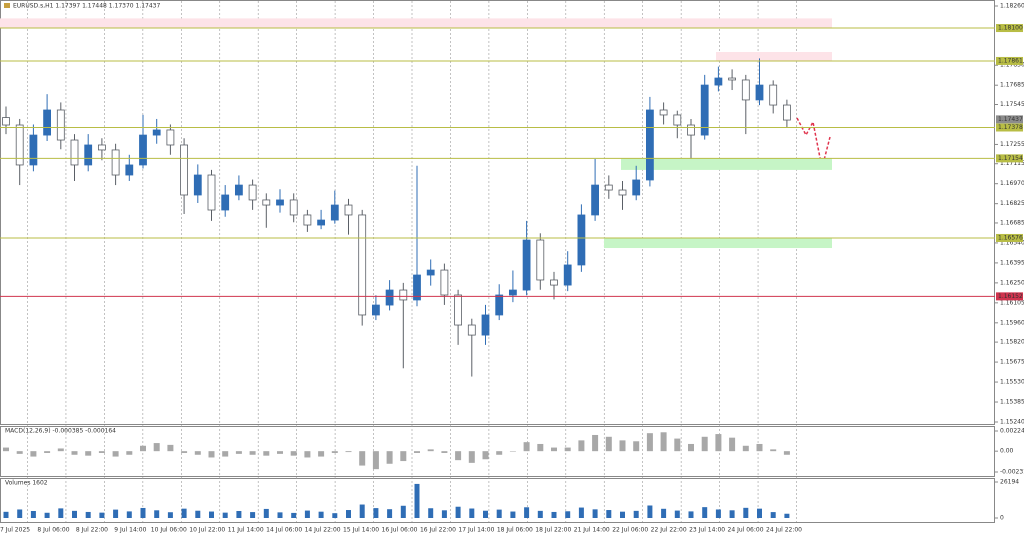 This screenshot has height=537, width=1024. I want to click on y-tick-label: 1.16685, so click(1012, 222).